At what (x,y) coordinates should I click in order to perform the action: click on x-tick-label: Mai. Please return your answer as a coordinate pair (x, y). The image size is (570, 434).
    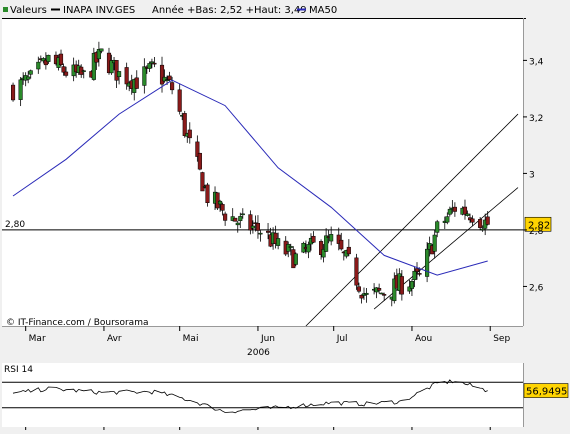
    Looking at the image, I should click on (191, 339).